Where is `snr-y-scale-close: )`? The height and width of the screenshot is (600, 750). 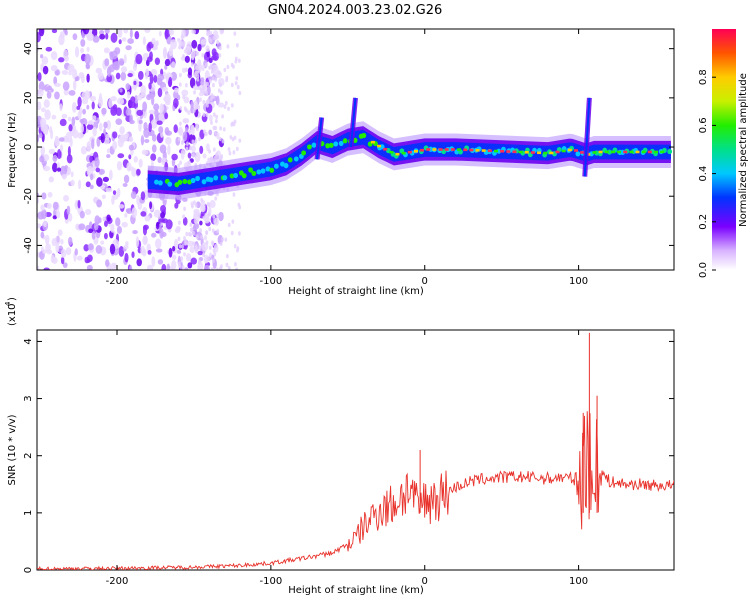
snr-y-scale-close: ) is located at coordinates (12, 299).